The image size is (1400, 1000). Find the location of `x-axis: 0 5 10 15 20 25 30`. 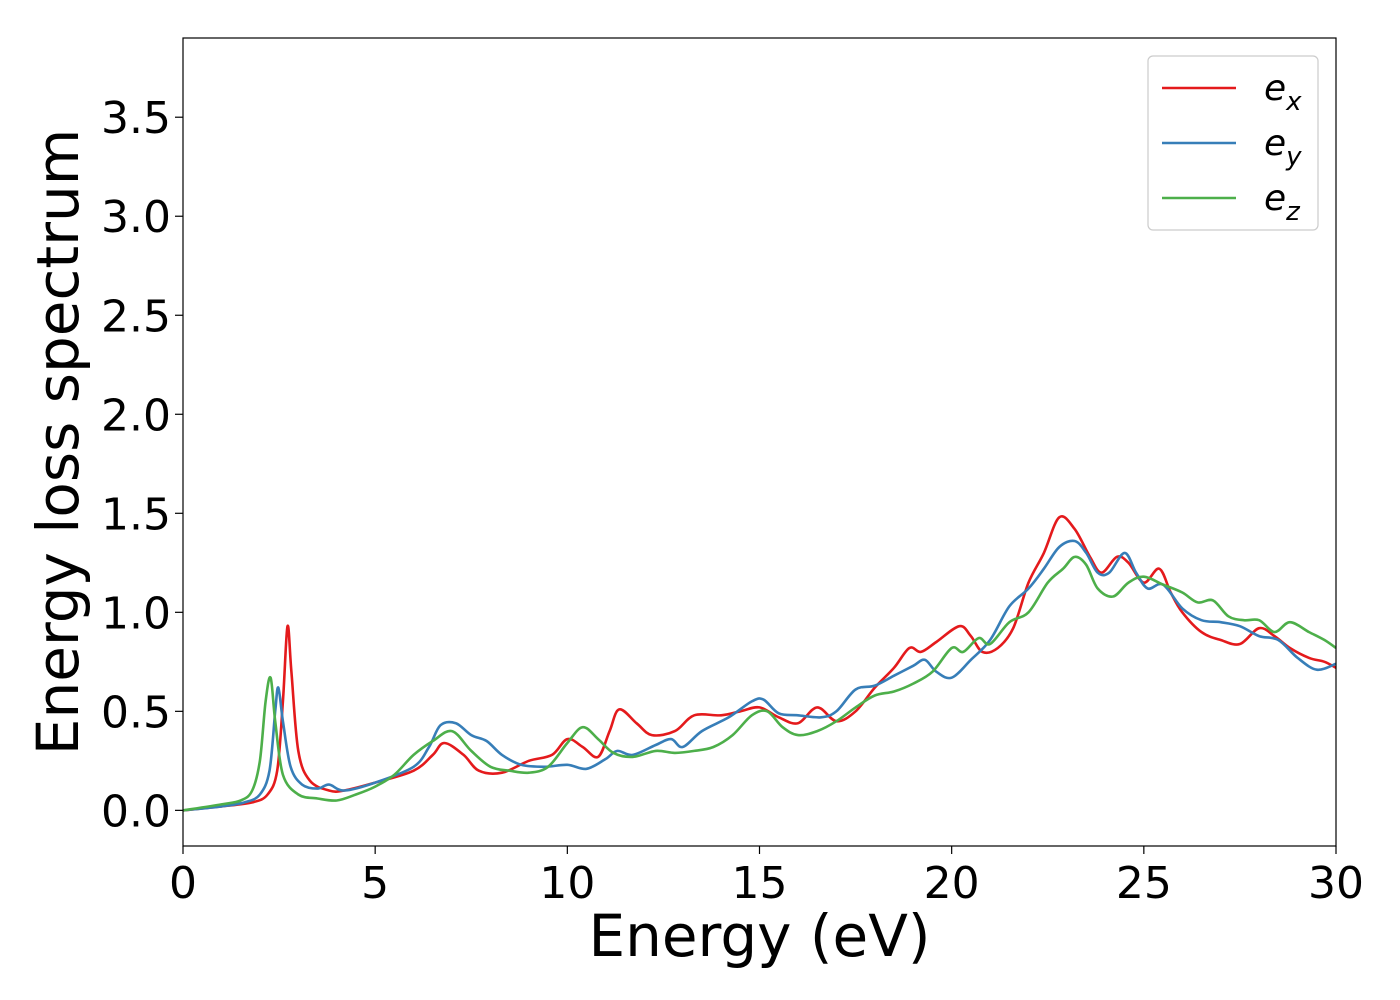

x-axis: 0 5 10 15 20 25 30 is located at coordinates (766, 877).